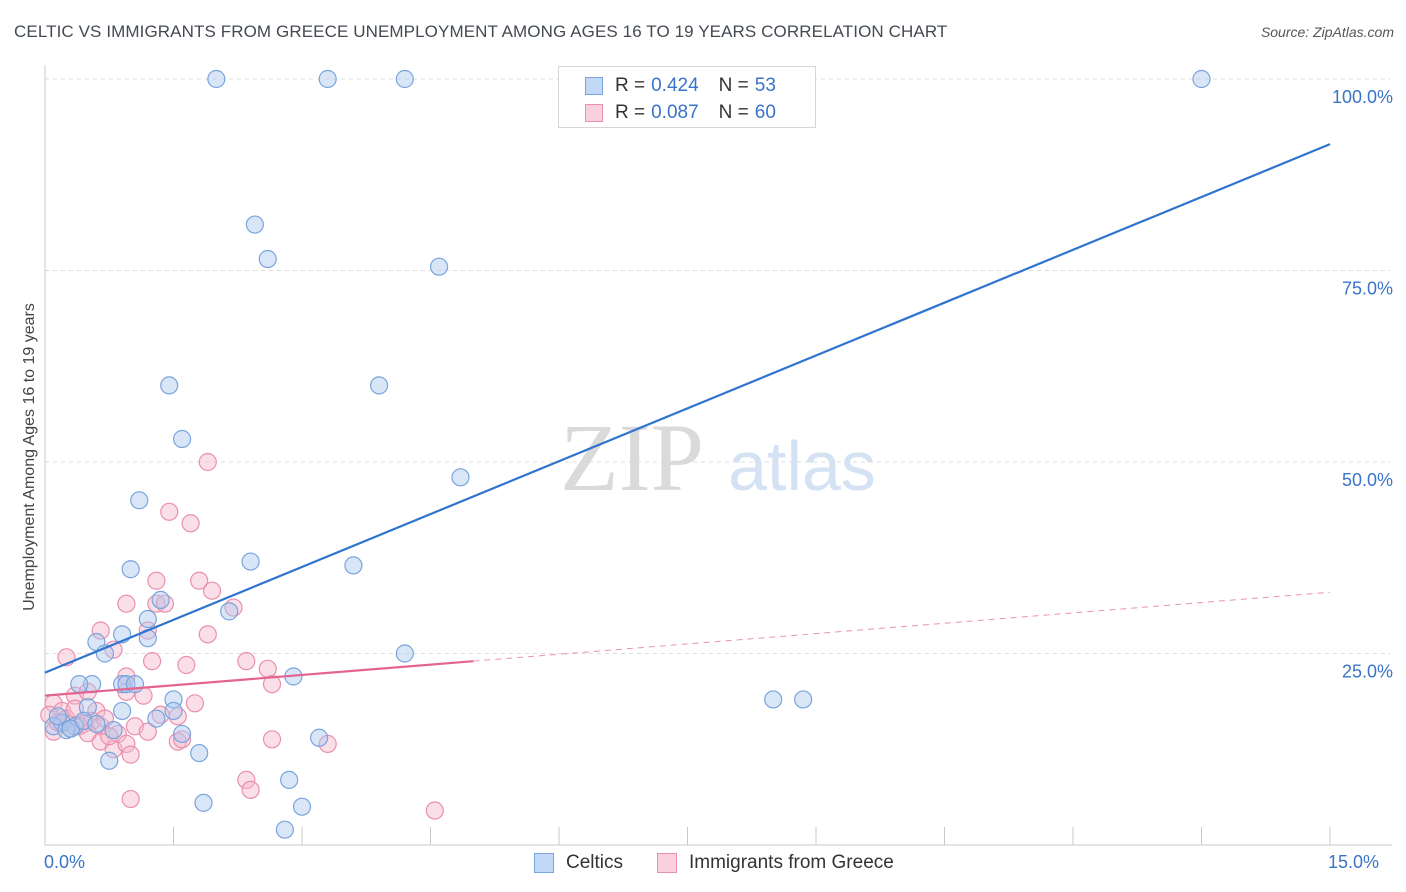 The width and height of the screenshot is (1406, 892). What do you see at coordinates (1362, 97) in the screenshot?
I see `y-tick-label-100: 100.0%` at bounding box center [1362, 97].